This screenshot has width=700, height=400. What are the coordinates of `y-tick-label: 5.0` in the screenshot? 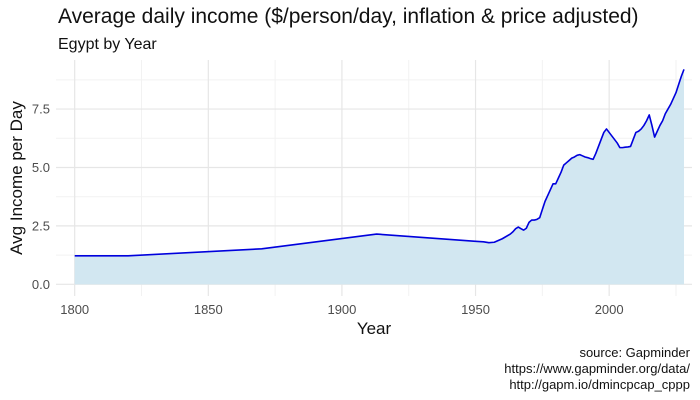 It's located at (41, 167).